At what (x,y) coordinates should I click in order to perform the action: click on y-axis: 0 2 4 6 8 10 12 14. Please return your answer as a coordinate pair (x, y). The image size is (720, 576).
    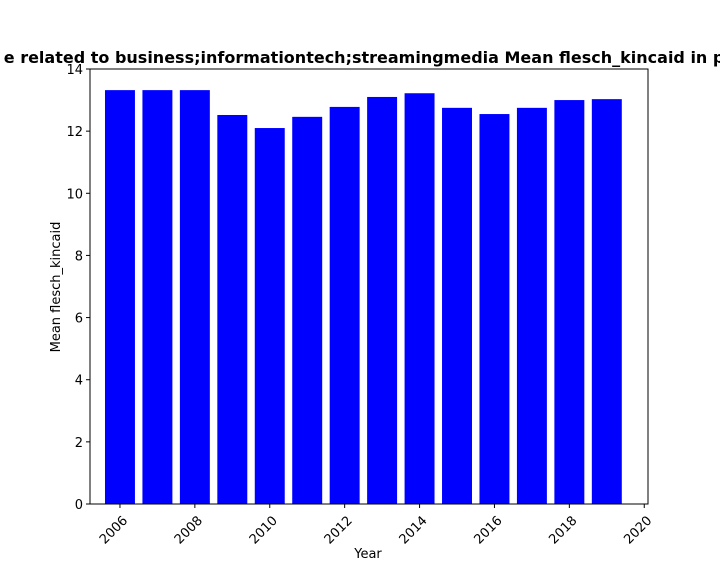
    Looking at the image, I should click on (78, 288).